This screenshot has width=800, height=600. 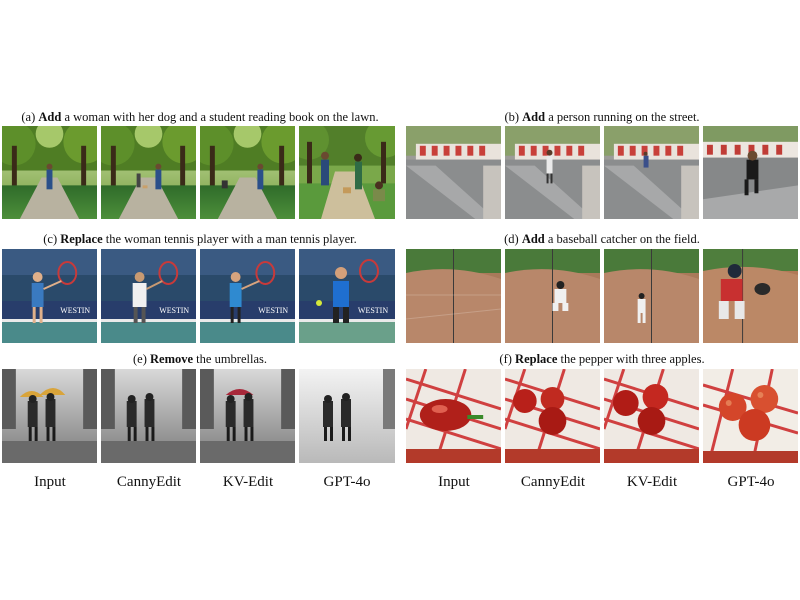 What do you see at coordinates (652, 482) in the screenshot?
I see `column-label-kvedit-right: KV-Edit` at bounding box center [652, 482].